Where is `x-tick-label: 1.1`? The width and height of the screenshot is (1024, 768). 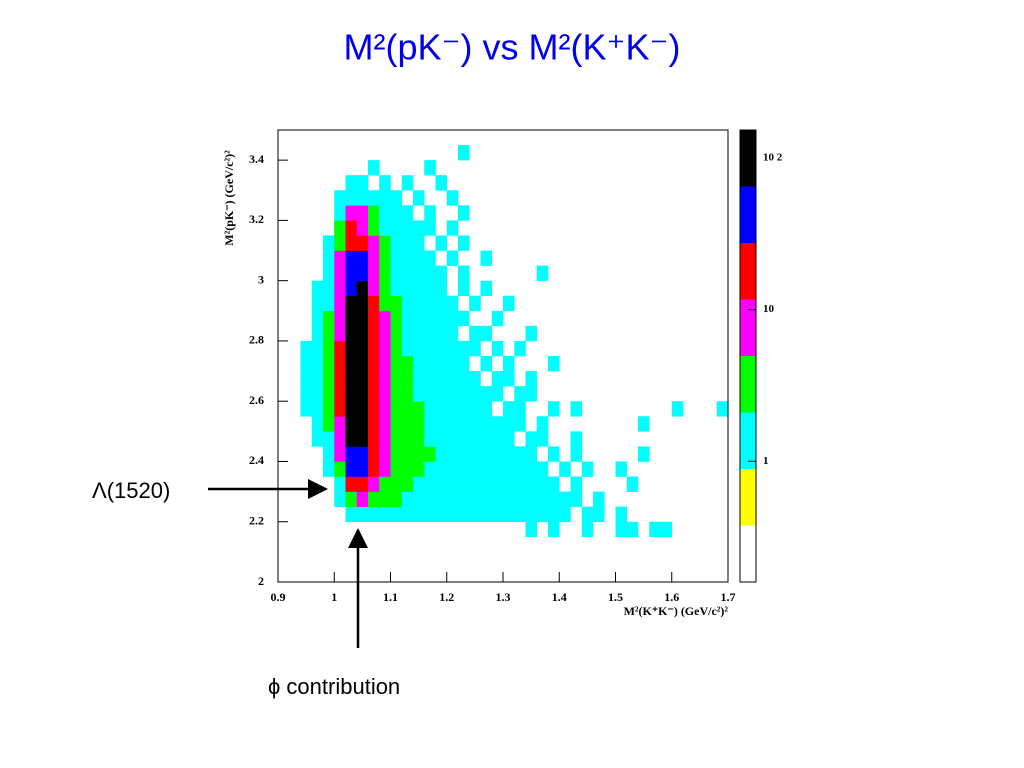
x-tick-label: 1.1 is located at coordinates (390, 597).